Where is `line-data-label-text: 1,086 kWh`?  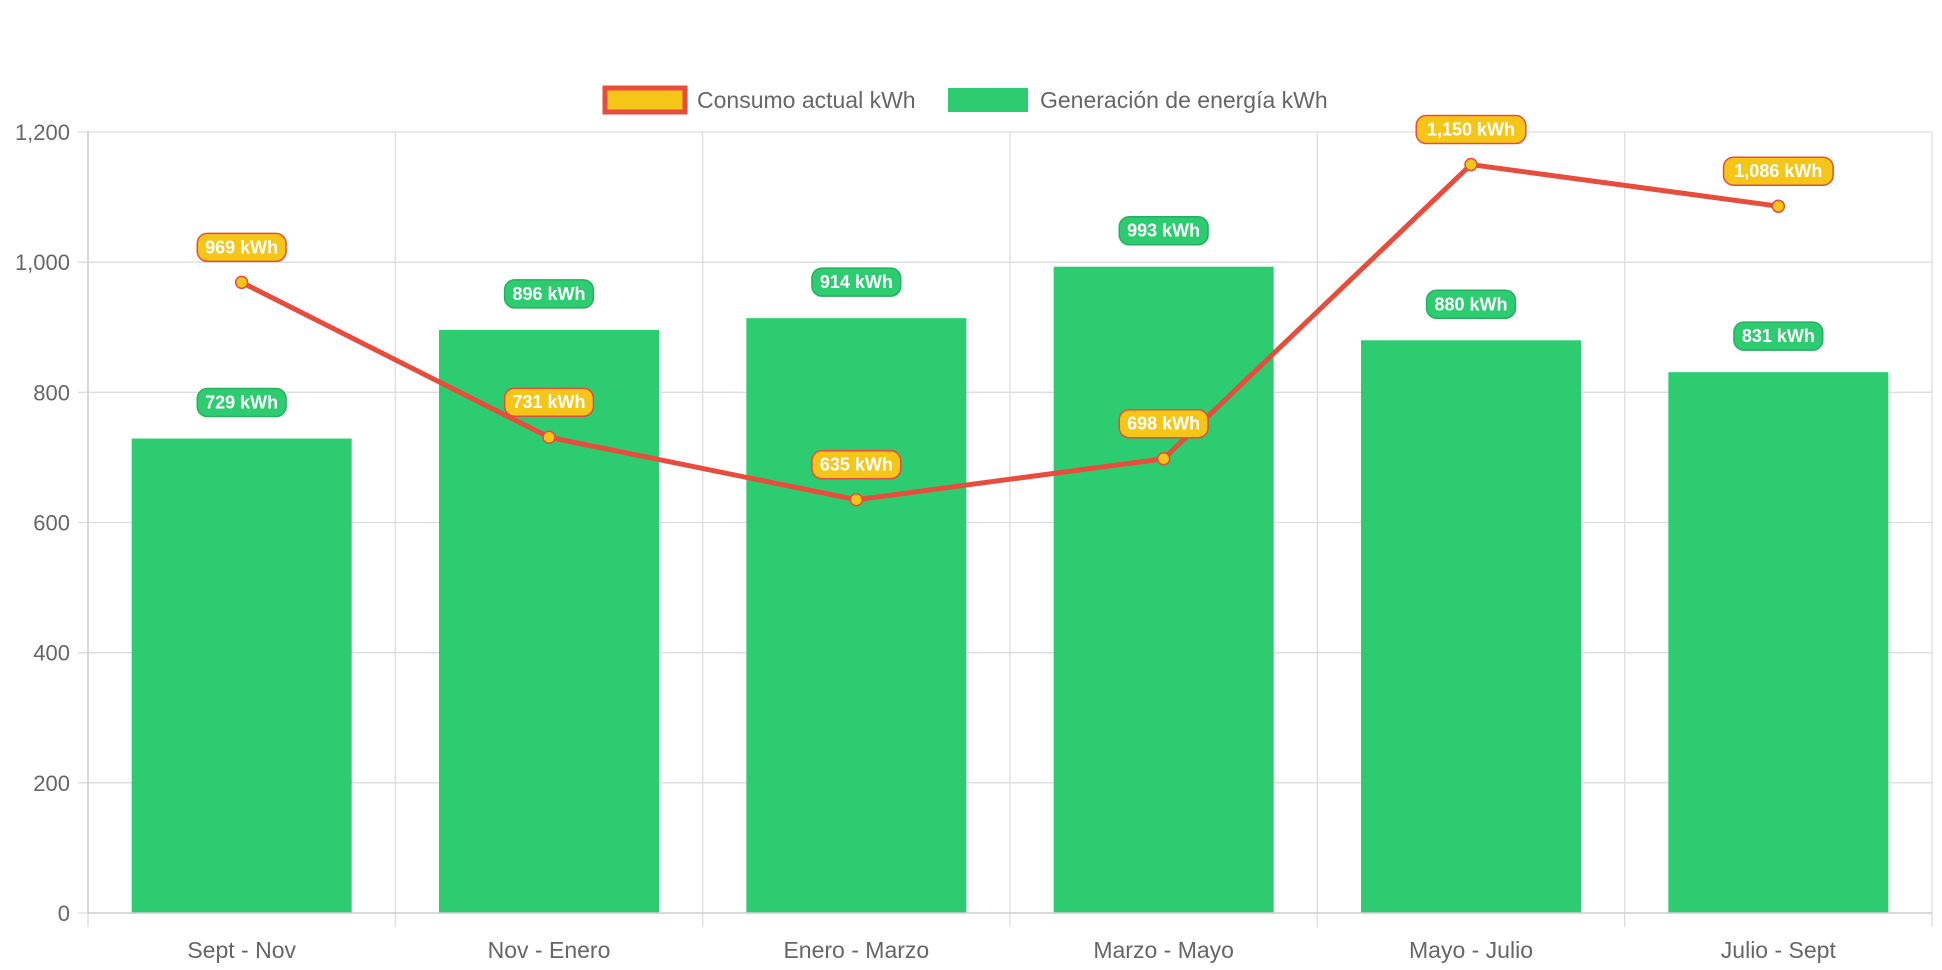 line-data-label-text: 1,086 kWh is located at coordinates (1778, 171).